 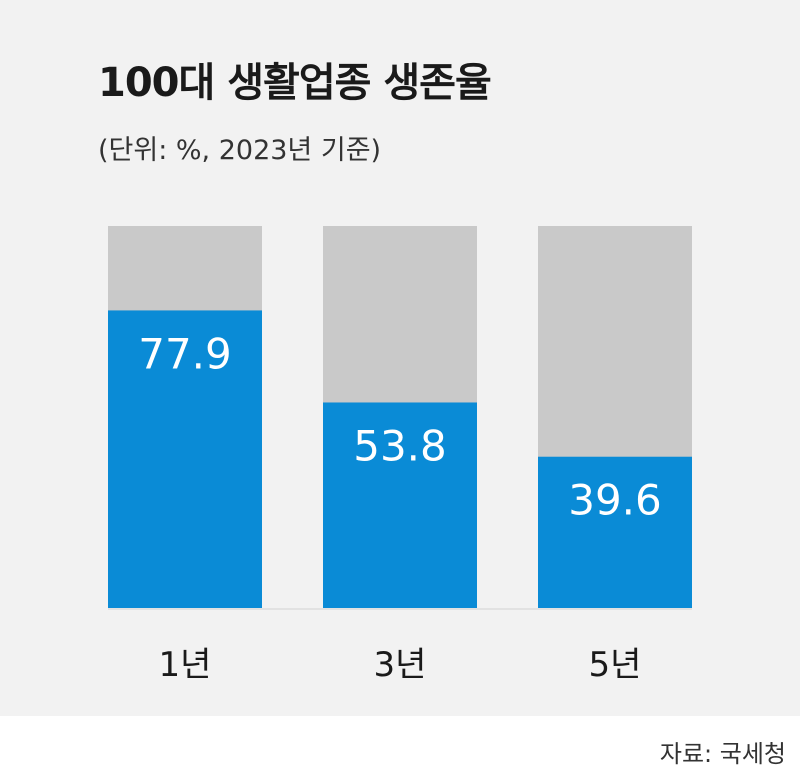 I want to click on bar-value-label: 39.6, so click(x=615, y=500).